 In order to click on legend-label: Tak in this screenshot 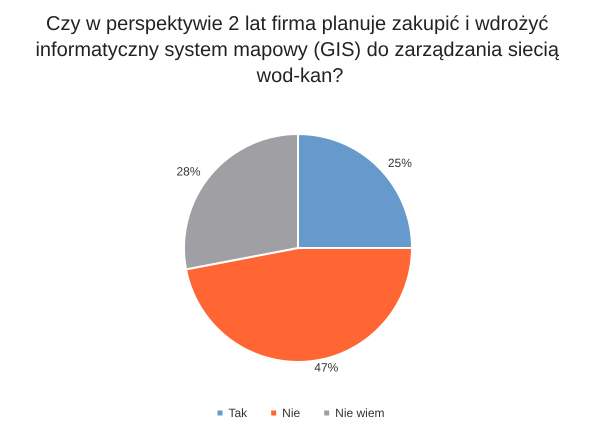, I will do `click(238, 413)`.